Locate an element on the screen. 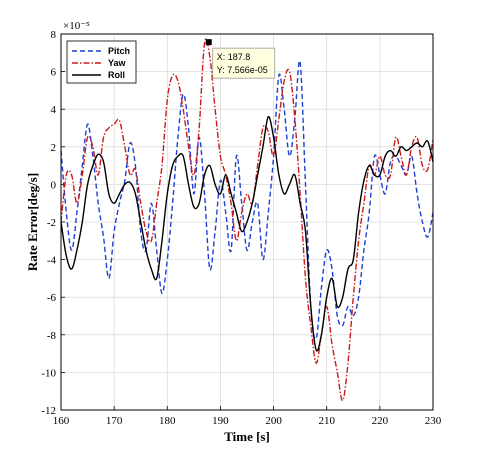  y-tick-label: 6 is located at coordinates (54, 73).